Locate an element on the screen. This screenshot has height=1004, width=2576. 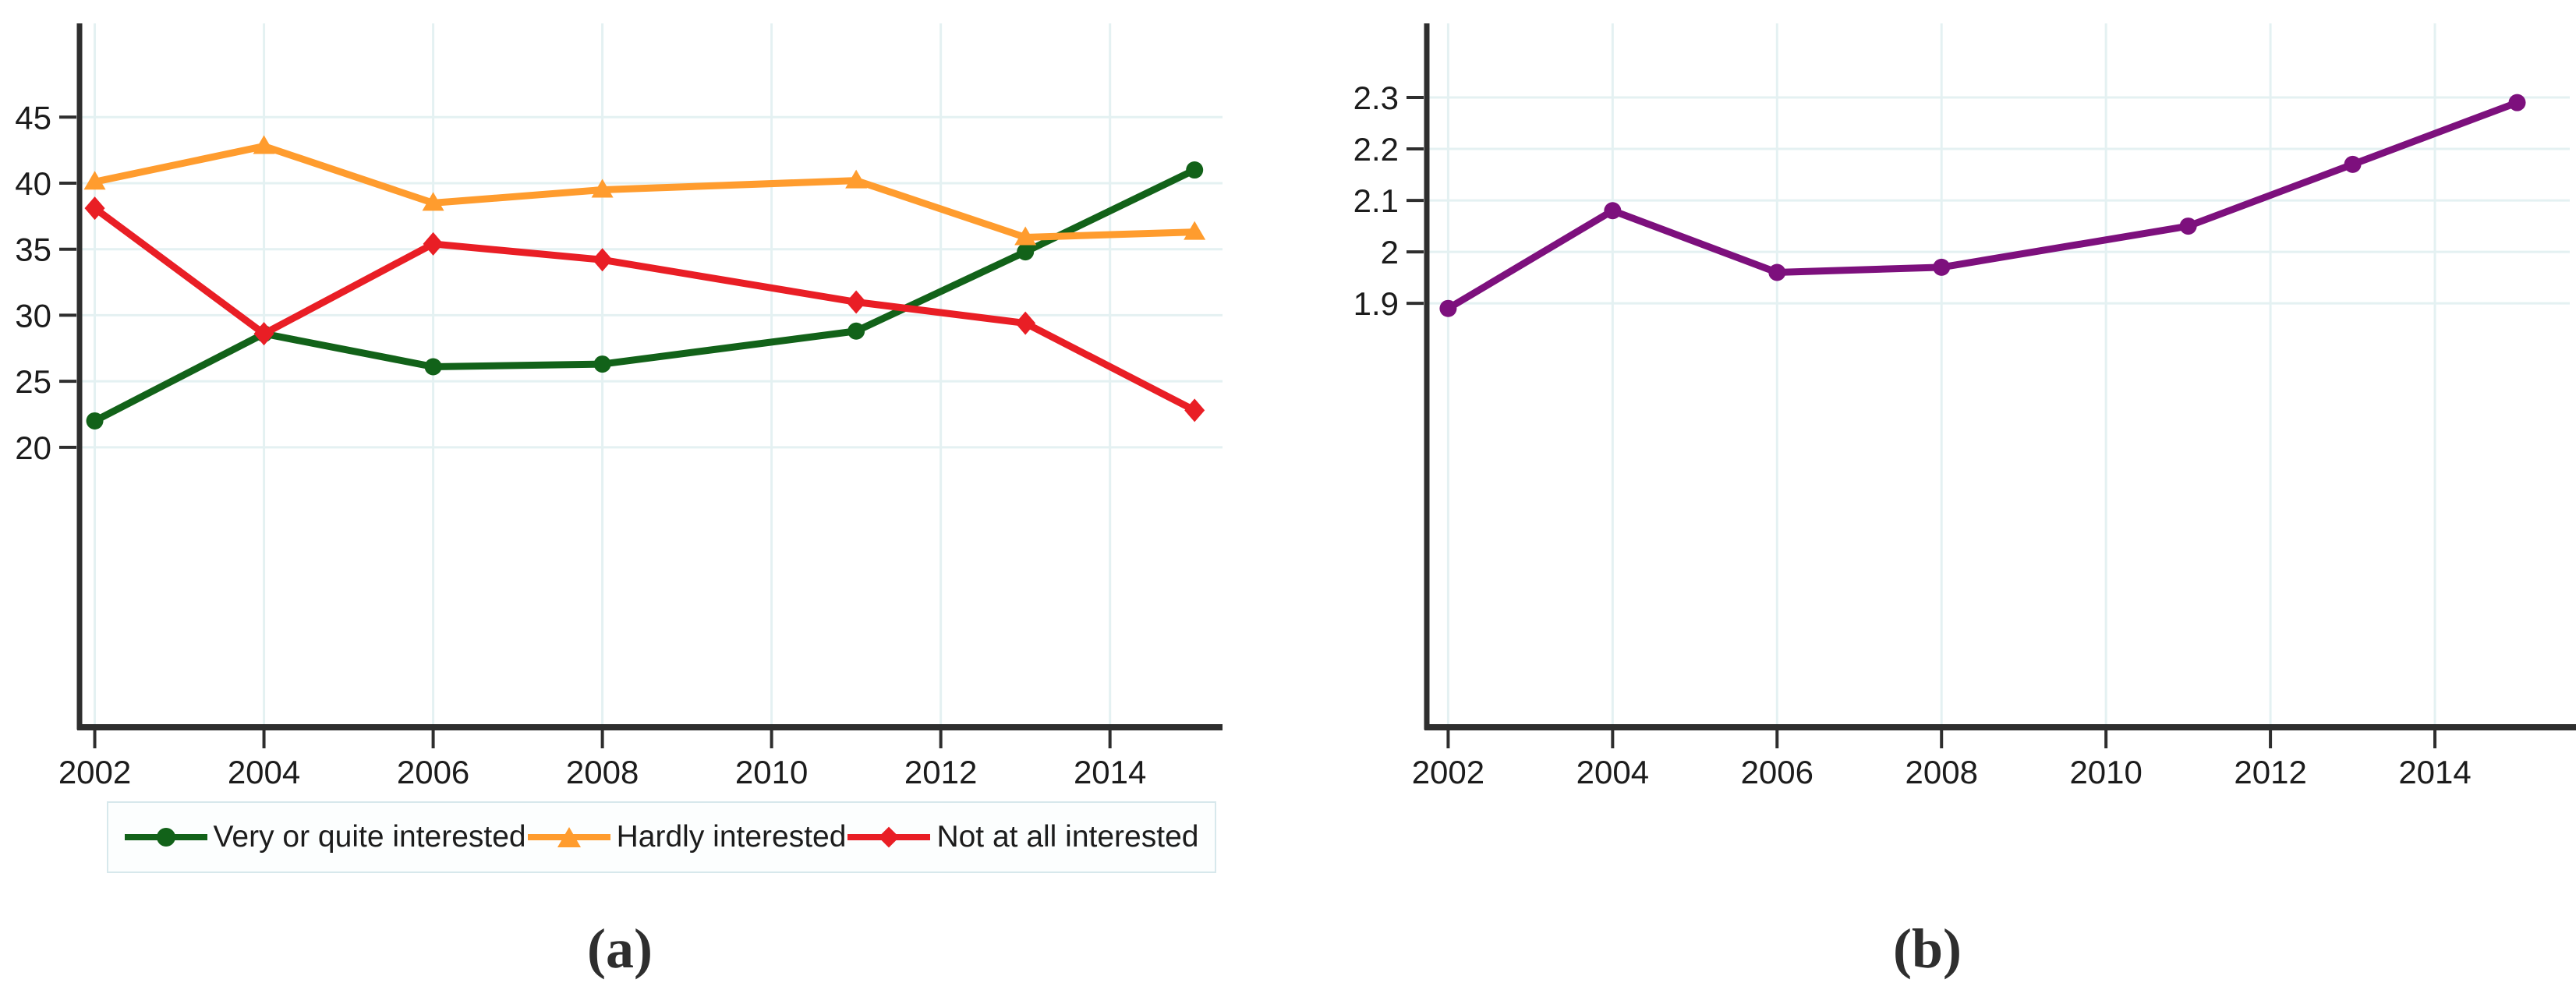
legend-label: Not at all interested is located at coordinates (1067, 837).